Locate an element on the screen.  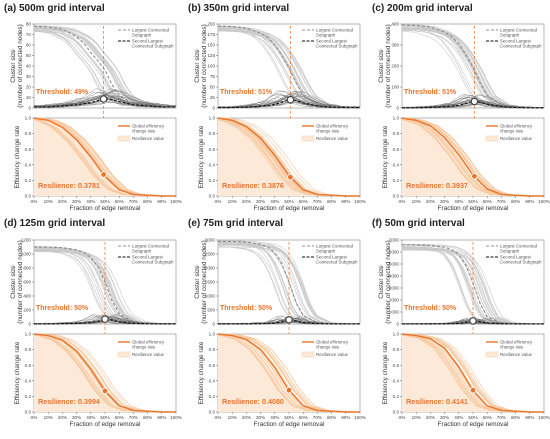
ensemble-curve-second is located at coordinates (105, 101).